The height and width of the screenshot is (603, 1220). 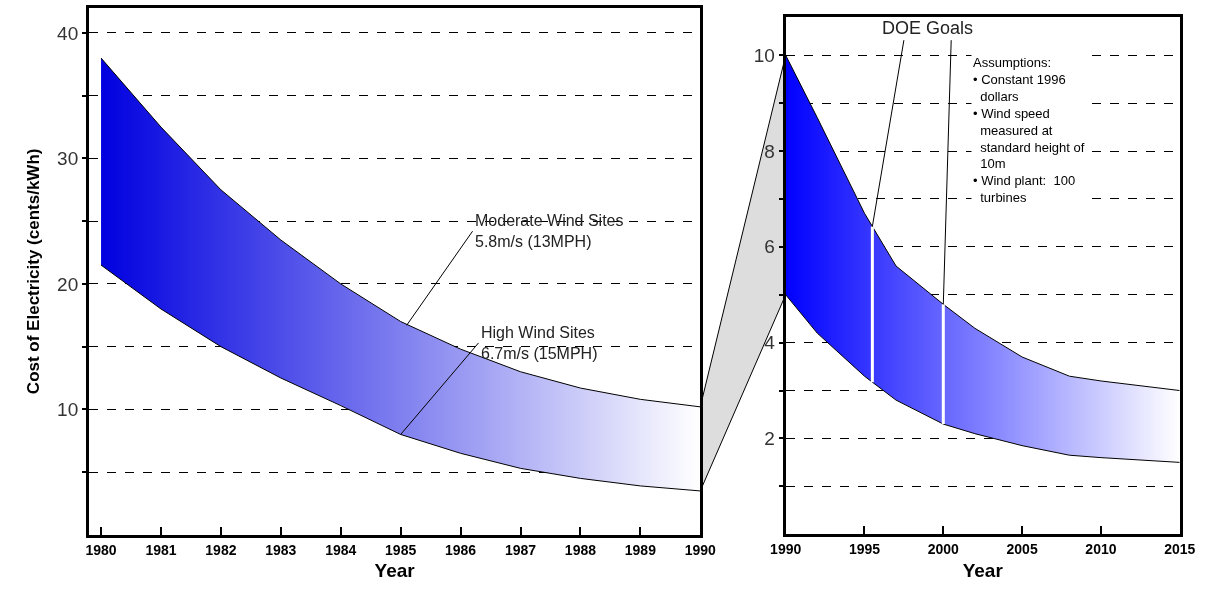 What do you see at coordinates (769, 439) in the screenshot?
I see `y-tick-label: 2` at bounding box center [769, 439].